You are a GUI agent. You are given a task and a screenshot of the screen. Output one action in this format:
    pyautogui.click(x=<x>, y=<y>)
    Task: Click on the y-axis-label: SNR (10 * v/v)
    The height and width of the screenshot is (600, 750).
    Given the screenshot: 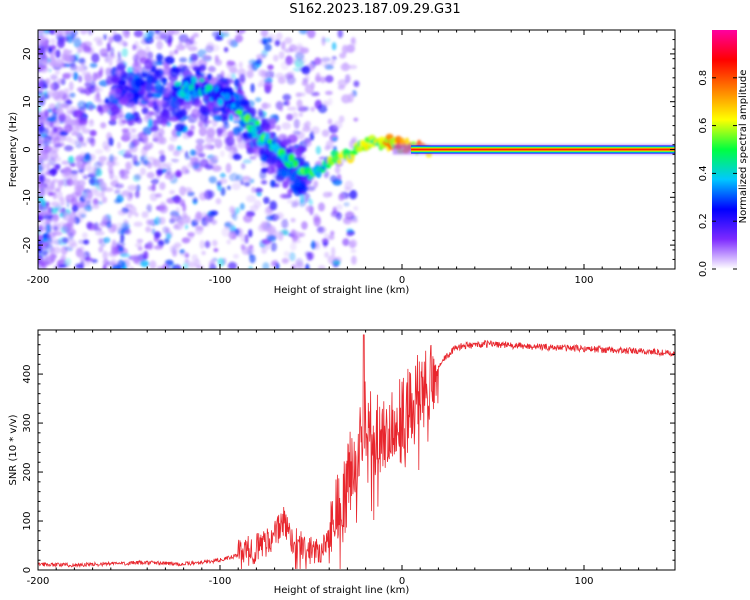 What is the action you would take?
    pyautogui.click(x=13, y=449)
    